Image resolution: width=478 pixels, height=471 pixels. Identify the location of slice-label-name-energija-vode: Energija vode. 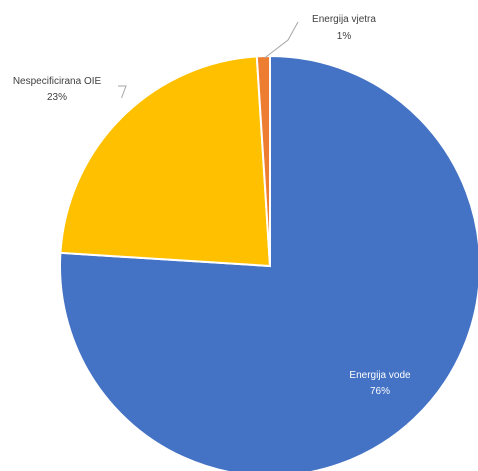
(380, 375).